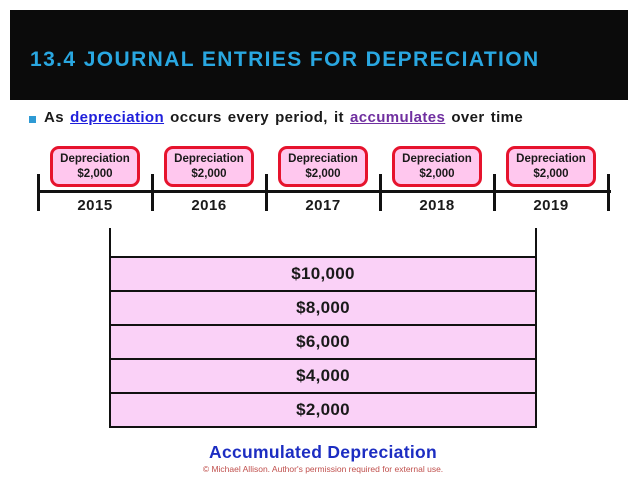 Image resolution: width=638 pixels, height=478 pixels. I want to click on timeline-segment-2016: Depreciation $2,000 2016, so click(209, 183).